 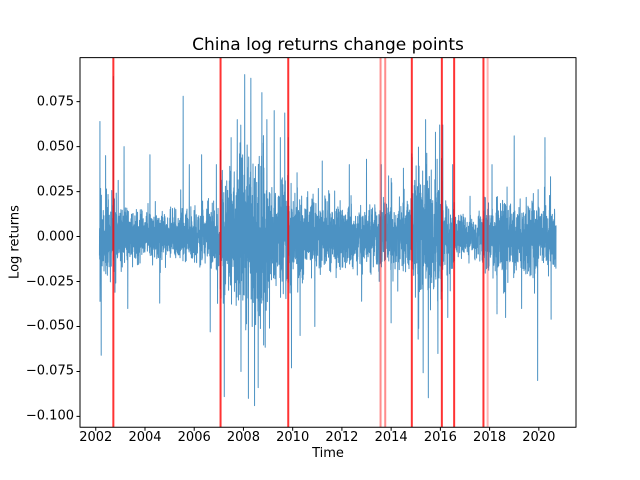 What do you see at coordinates (194, 437) in the screenshot?
I see `x-tick-label: 2006` at bounding box center [194, 437].